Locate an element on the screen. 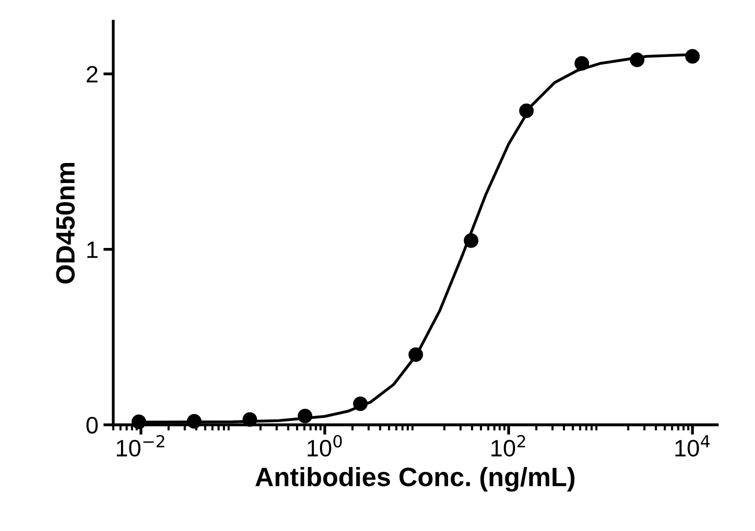 This screenshot has width=755, height=531. y-tick-label: 1 is located at coordinates (92, 250).